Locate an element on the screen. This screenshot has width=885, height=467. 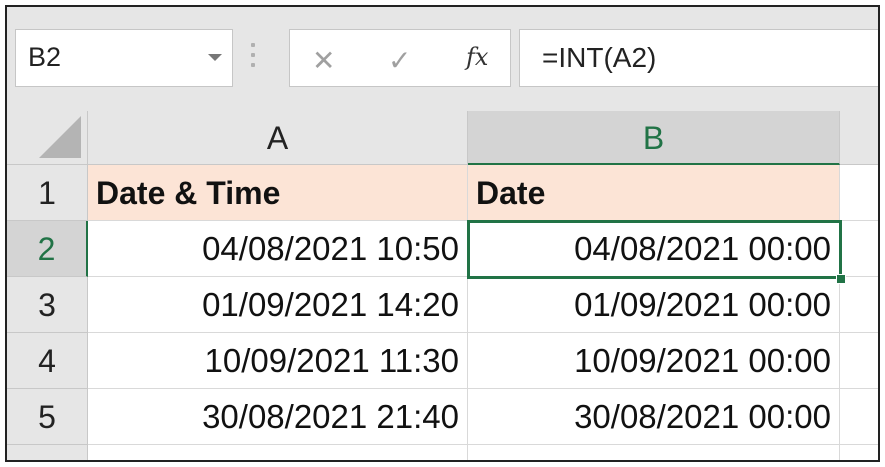
row-header-3: 3 is located at coordinates (47, 305).